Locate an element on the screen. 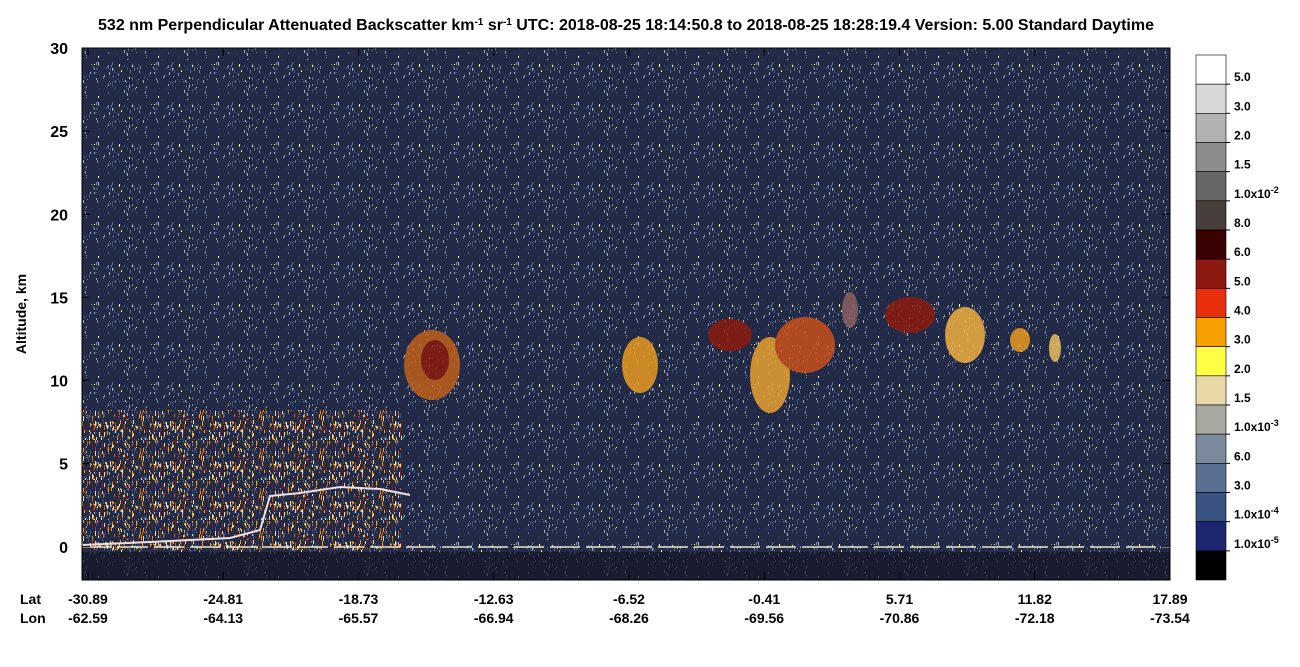 The image size is (1300, 667). x-tick-label: -18.73 is located at coordinates (359, 599).